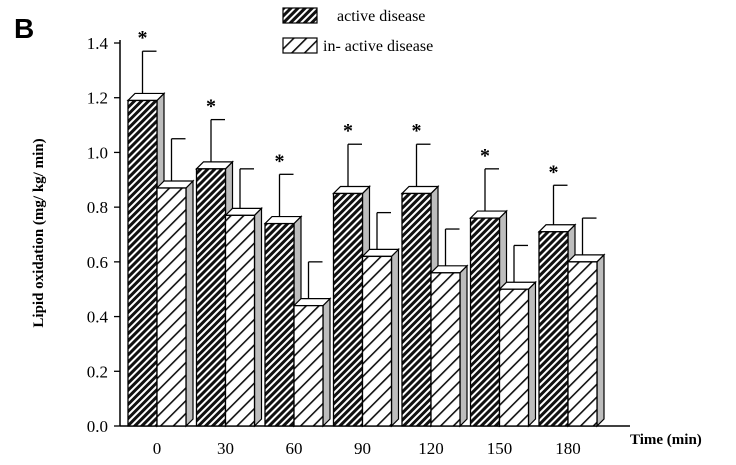 Image resolution: width=736 pixels, height=465 pixels. Describe the element at coordinates (381, 16) in the screenshot. I see `legend-label-active: active disease` at that location.